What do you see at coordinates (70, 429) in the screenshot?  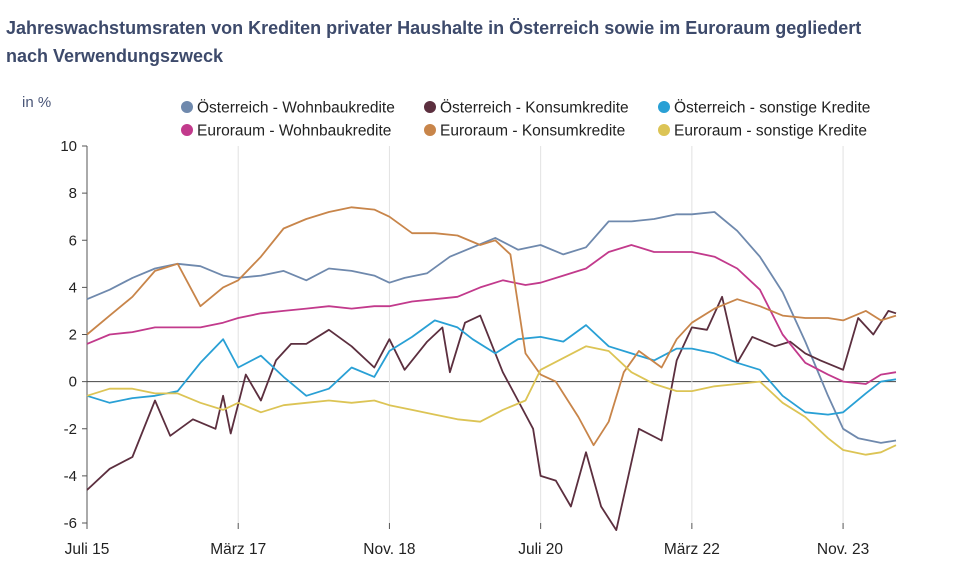 I see `y-tick-label: -2` at bounding box center [70, 429].